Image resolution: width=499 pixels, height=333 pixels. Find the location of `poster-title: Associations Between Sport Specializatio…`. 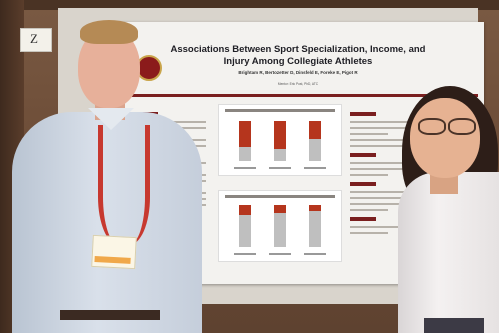

poster-title: Associations Between Sport Specializatio… is located at coordinates (298, 55).